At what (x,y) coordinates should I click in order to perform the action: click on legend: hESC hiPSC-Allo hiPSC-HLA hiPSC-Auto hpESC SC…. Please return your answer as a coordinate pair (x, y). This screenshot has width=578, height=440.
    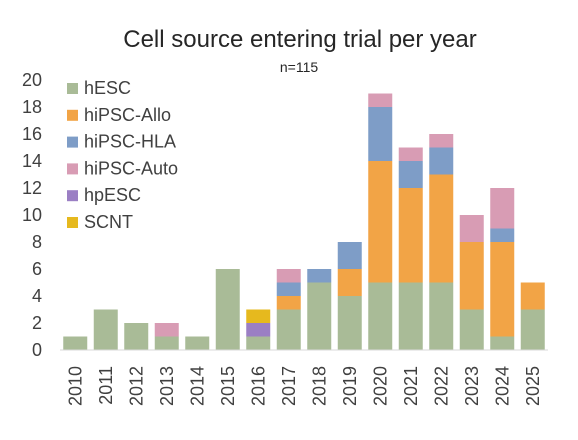
    Looking at the image, I should click on (122, 155).